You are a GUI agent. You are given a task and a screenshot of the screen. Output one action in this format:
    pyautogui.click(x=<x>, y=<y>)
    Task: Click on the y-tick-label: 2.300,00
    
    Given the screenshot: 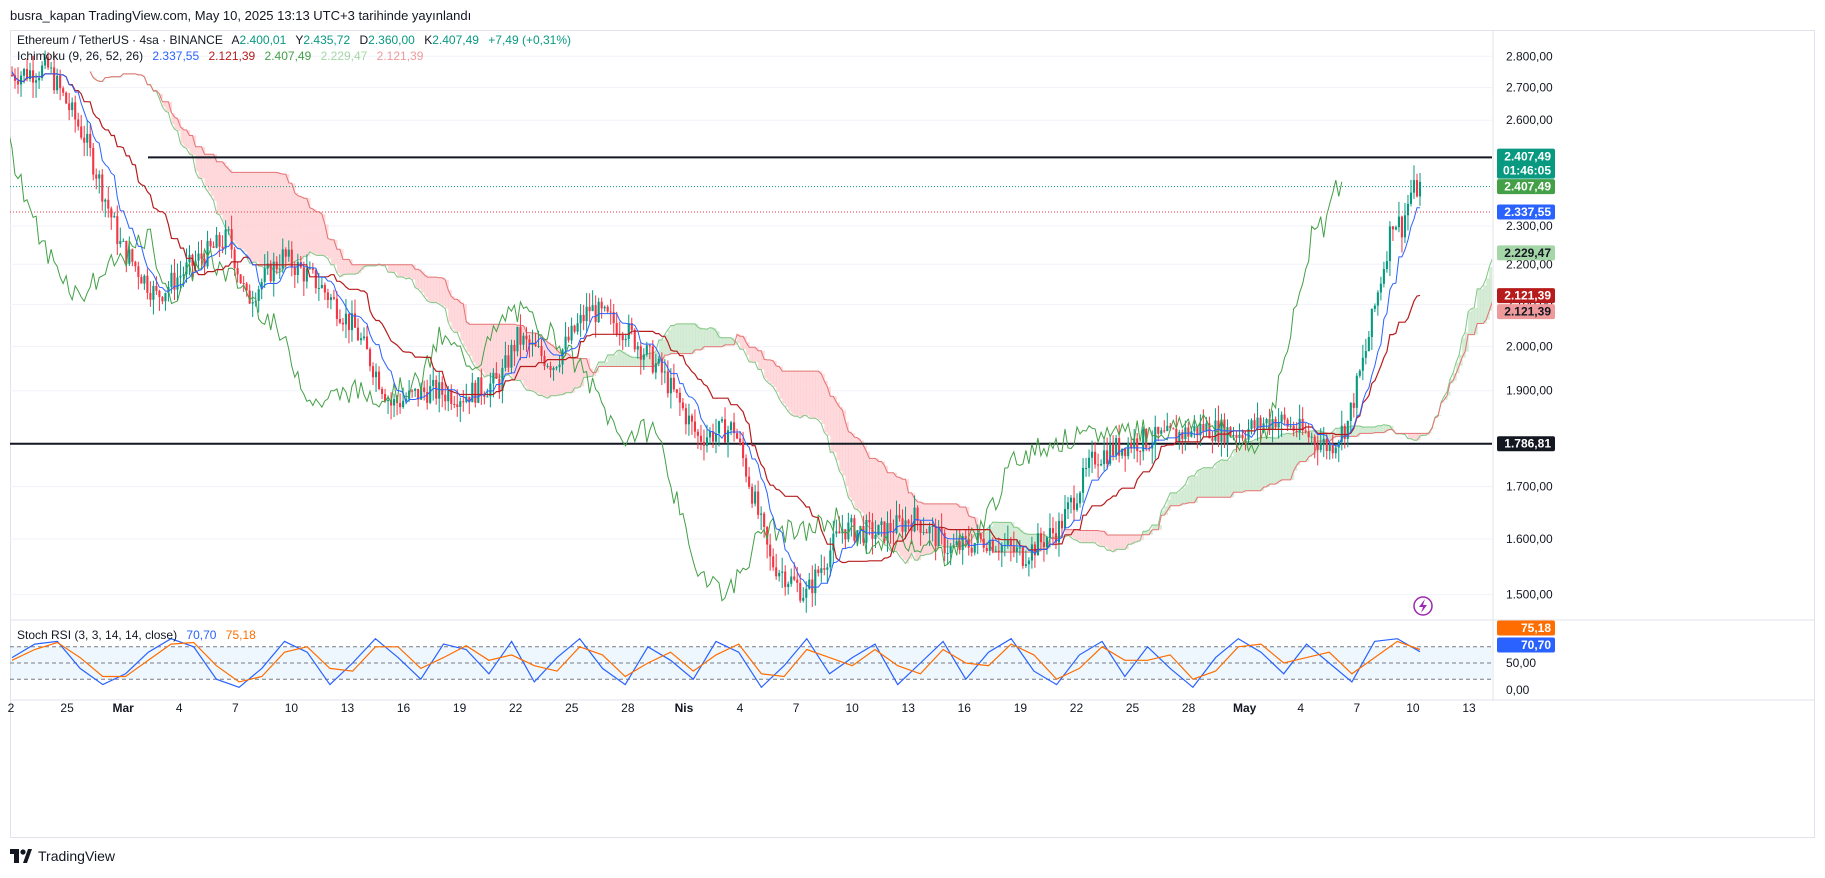 What is the action you would take?
    pyautogui.click(x=1529, y=226)
    